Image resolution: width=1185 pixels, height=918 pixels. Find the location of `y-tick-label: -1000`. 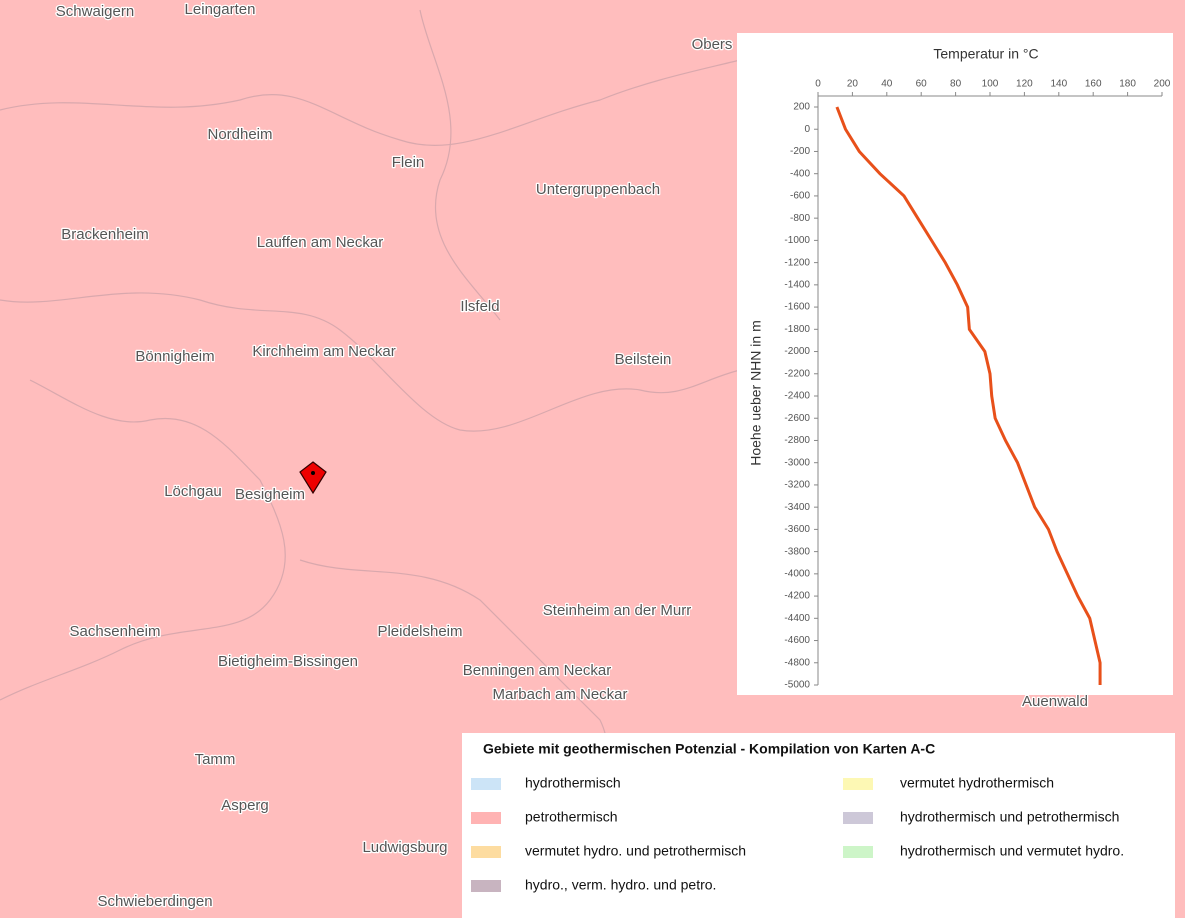

y-tick-label: -1000 is located at coordinates (797, 240).